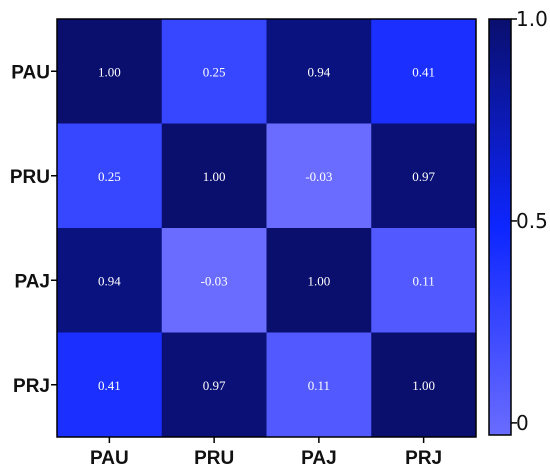  I want to click on cell-value-label-3-1: 0.97, so click(214, 385).